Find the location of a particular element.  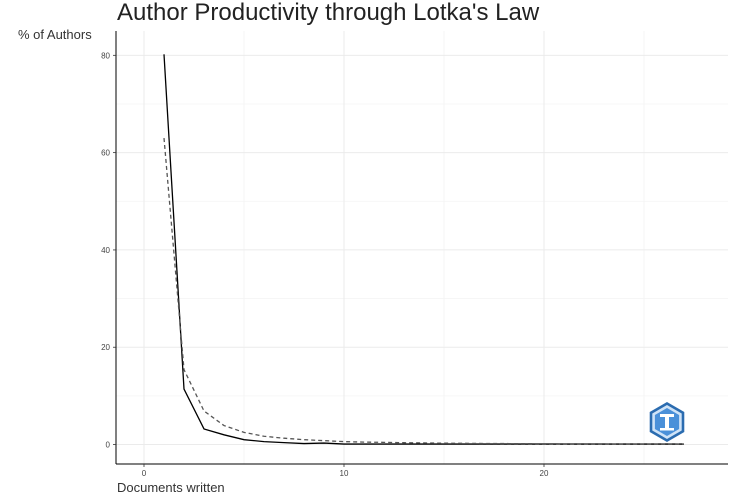

x-axis-title: Documents written is located at coordinates (171, 486).